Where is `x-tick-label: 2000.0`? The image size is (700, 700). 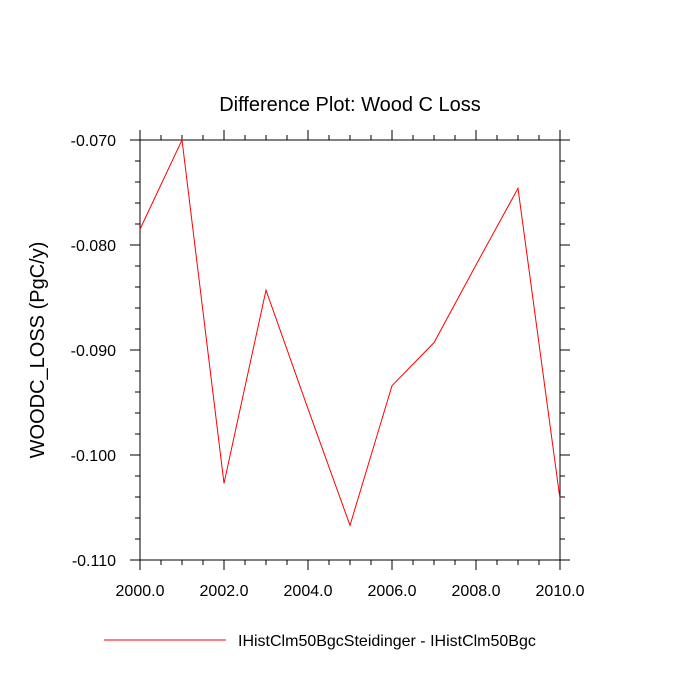 x-tick-label: 2000.0 is located at coordinates (140, 591).